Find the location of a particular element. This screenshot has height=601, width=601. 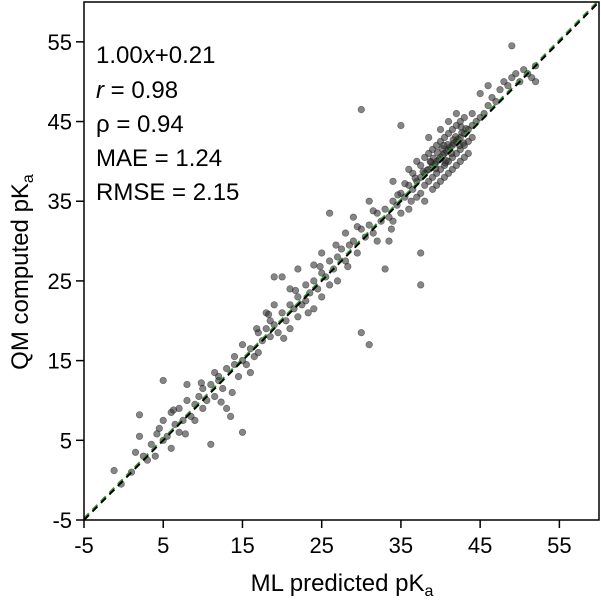

rmse-value: RMSE = 2.15 is located at coordinates (167, 192).